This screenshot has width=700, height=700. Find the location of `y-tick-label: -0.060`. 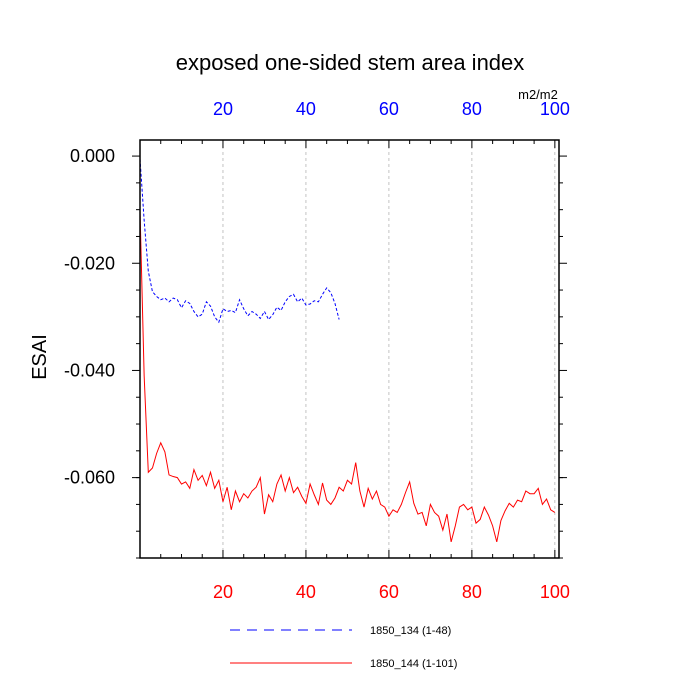

y-tick-label: -0.060 is located at coordinates (89, 478).